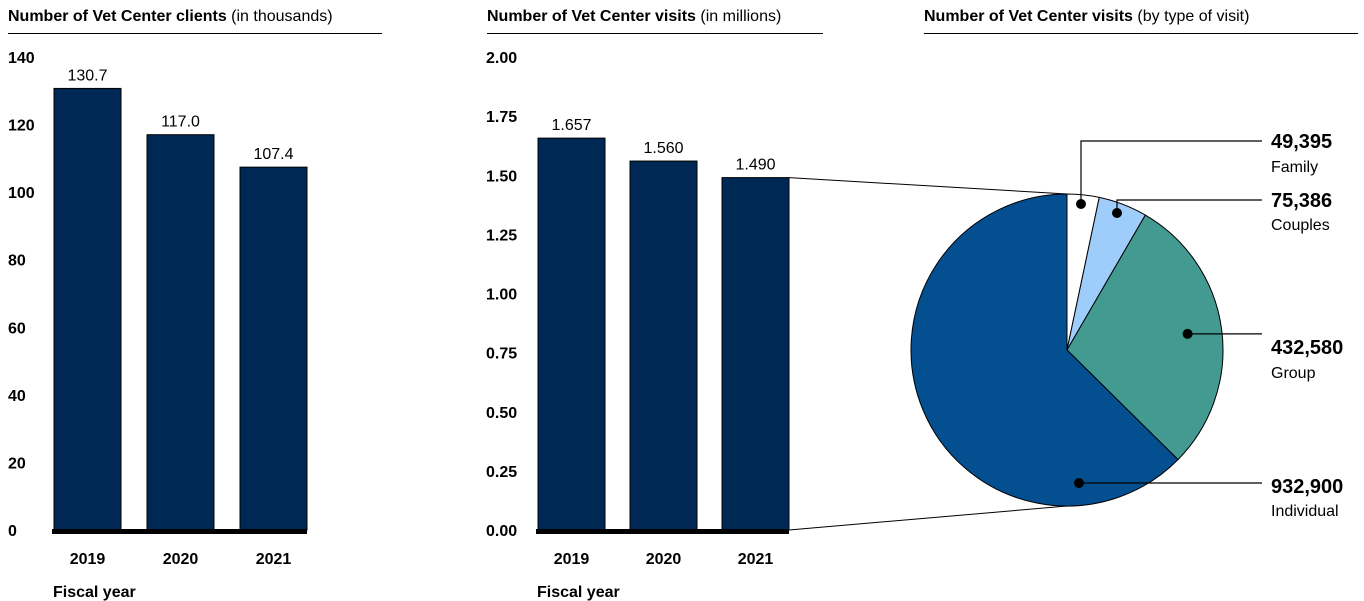 This screenshot has width=1364, height=601. Describe the element at coordinates (17, 396) in the screenshot. I see `clients-y-tick-label: 40` at that location.